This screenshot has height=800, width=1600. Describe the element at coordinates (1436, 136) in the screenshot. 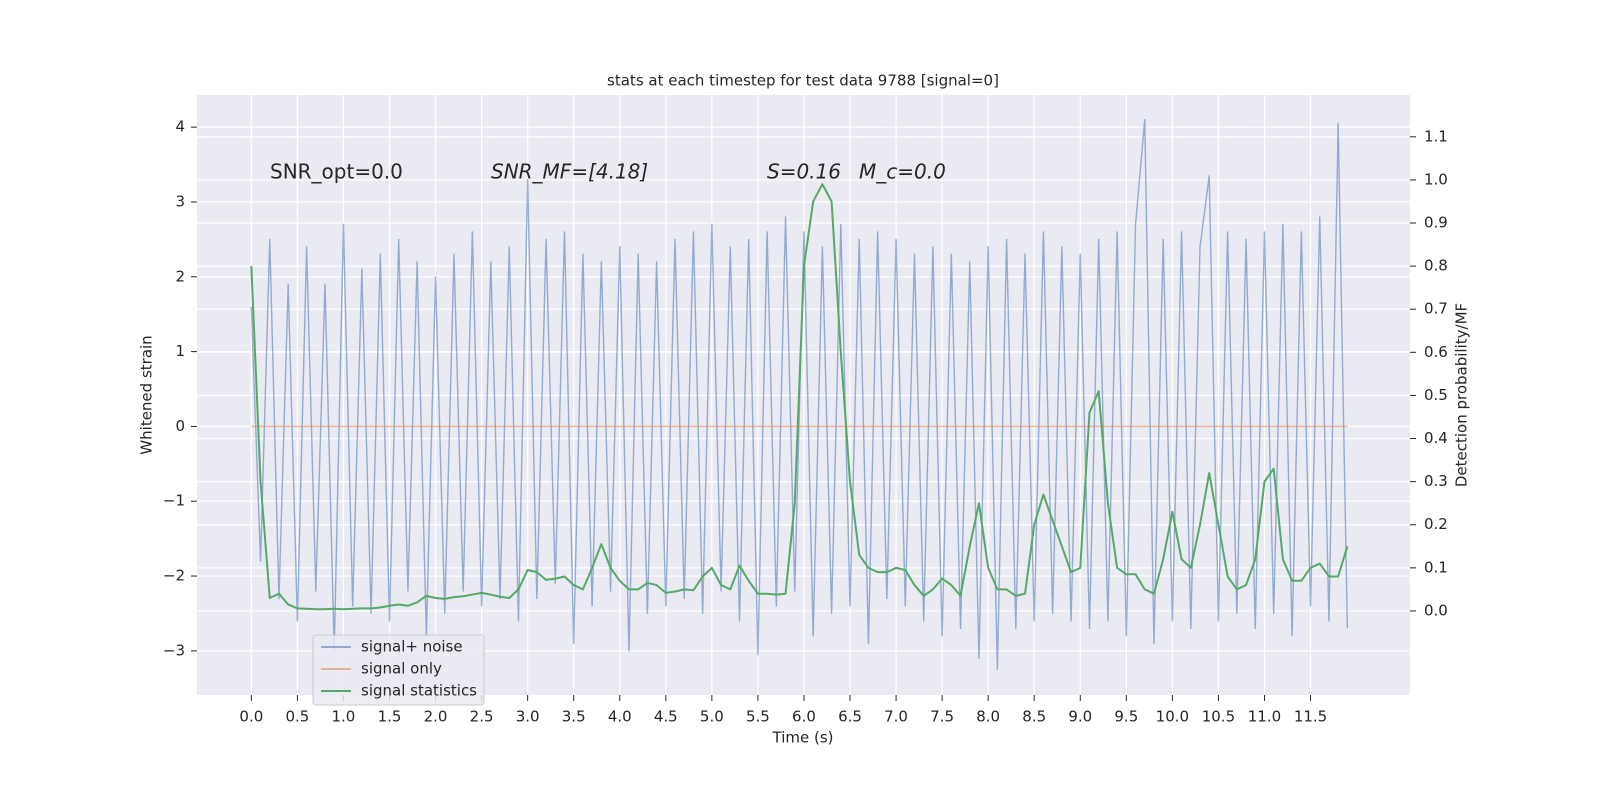

I see `y2-tick-label: 1.1` at that location.